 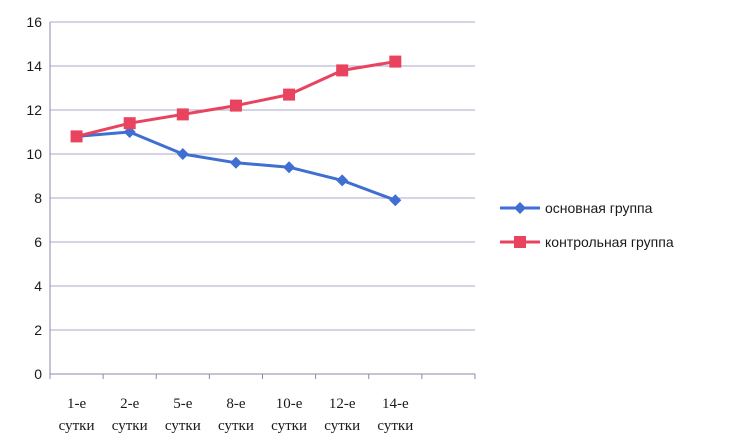 I want to click on legend-label: контрольная группа, so click(x=609, y=242).